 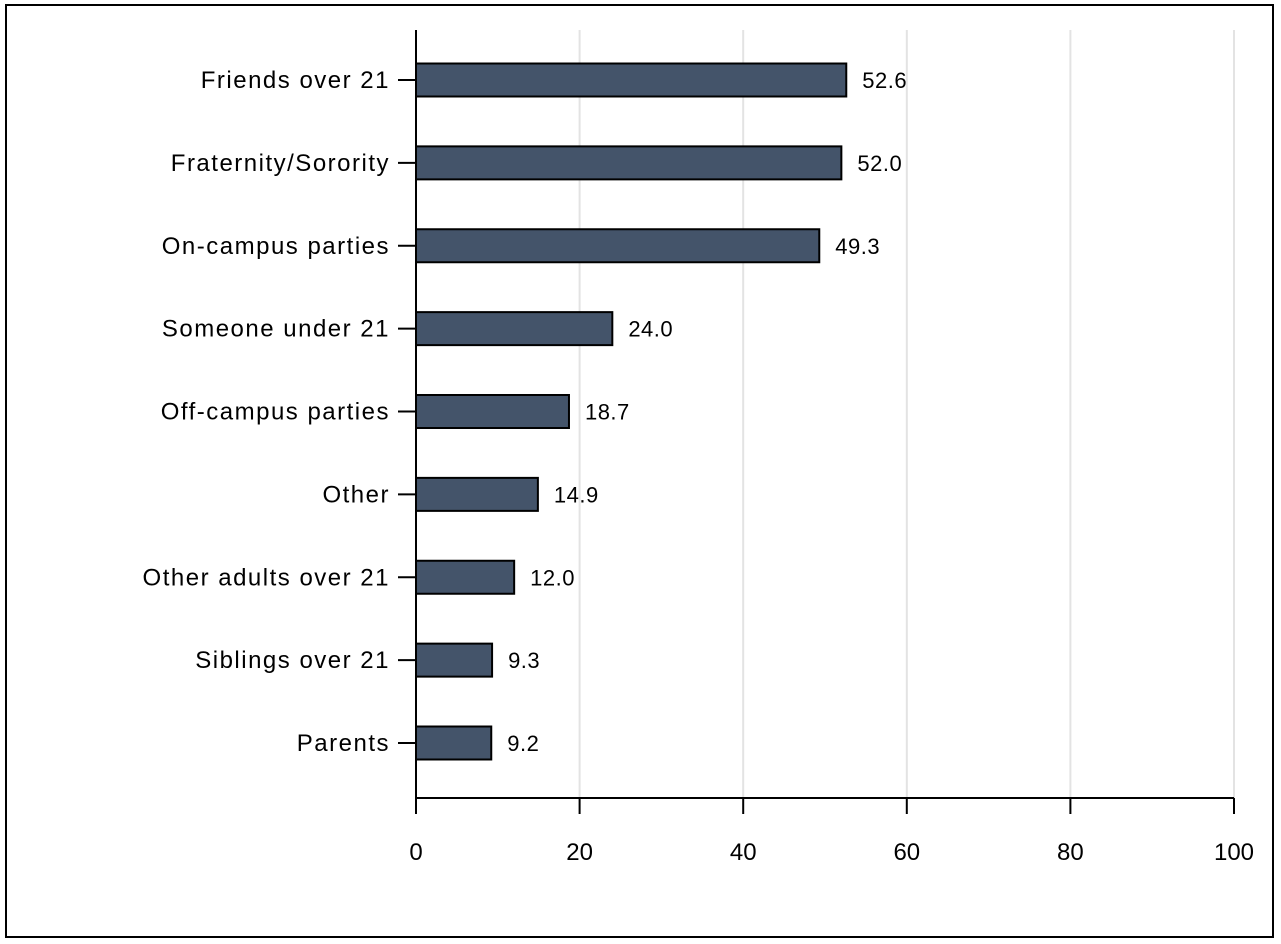 What do you see at coordinates (607, 412) in the screenshot?
I see `data-label: 18.7` at bounding box center [607, 412].